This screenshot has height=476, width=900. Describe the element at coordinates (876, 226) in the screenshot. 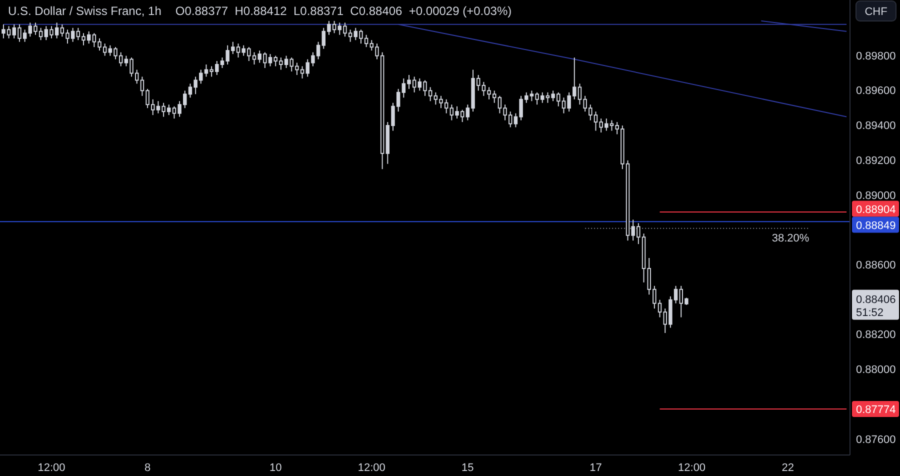

I see `ref-line-label: 0.88849` at that location.